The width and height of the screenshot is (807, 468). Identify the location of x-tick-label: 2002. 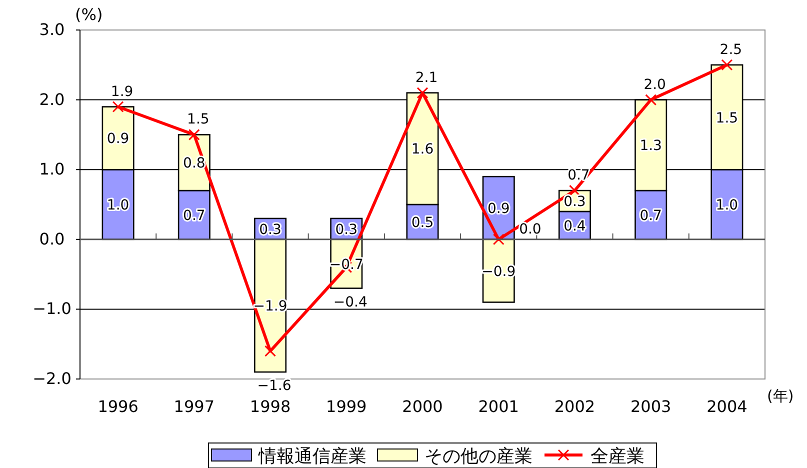
(575, 406).